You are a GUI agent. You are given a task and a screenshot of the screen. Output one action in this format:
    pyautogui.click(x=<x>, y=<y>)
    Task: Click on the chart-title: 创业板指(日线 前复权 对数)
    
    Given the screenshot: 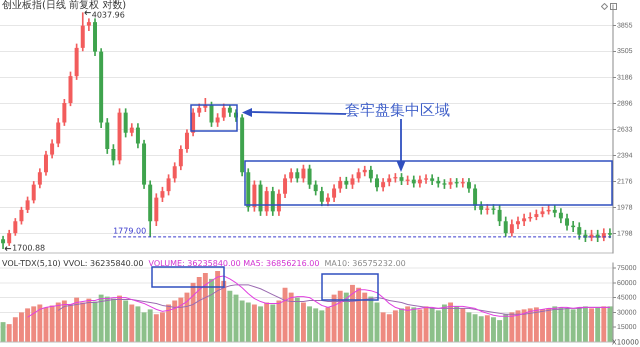 What is the action you would take?
    pyautogui.click(x=64, y=5)
    